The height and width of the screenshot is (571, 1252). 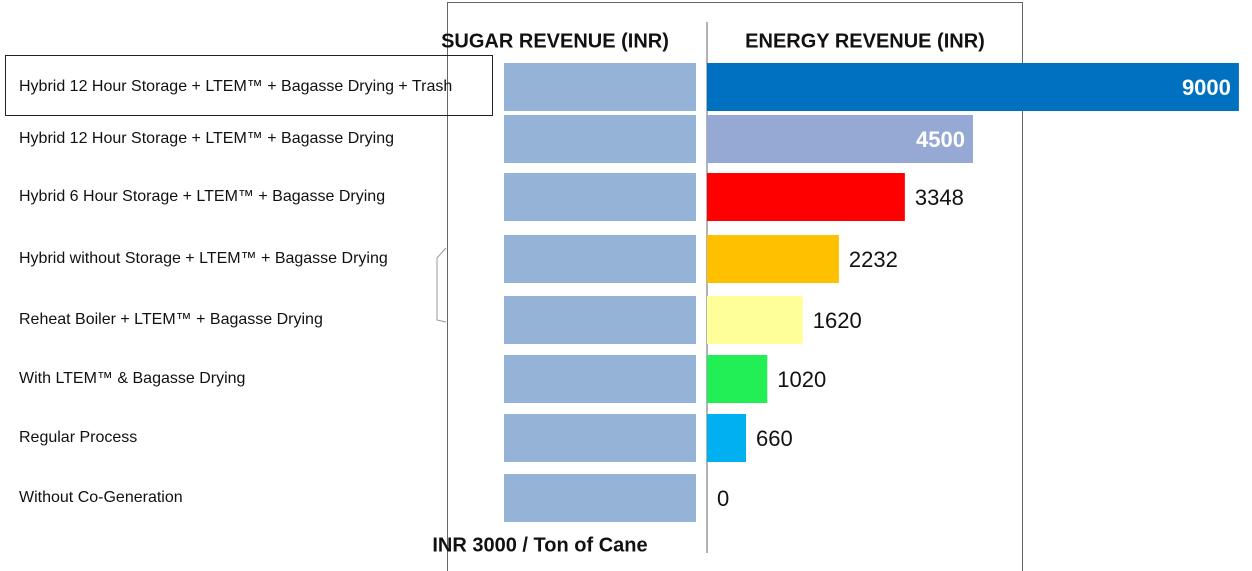 I want to click on sugar-header: SUGAR REVENUE (INR), so click(x=555, y=41).